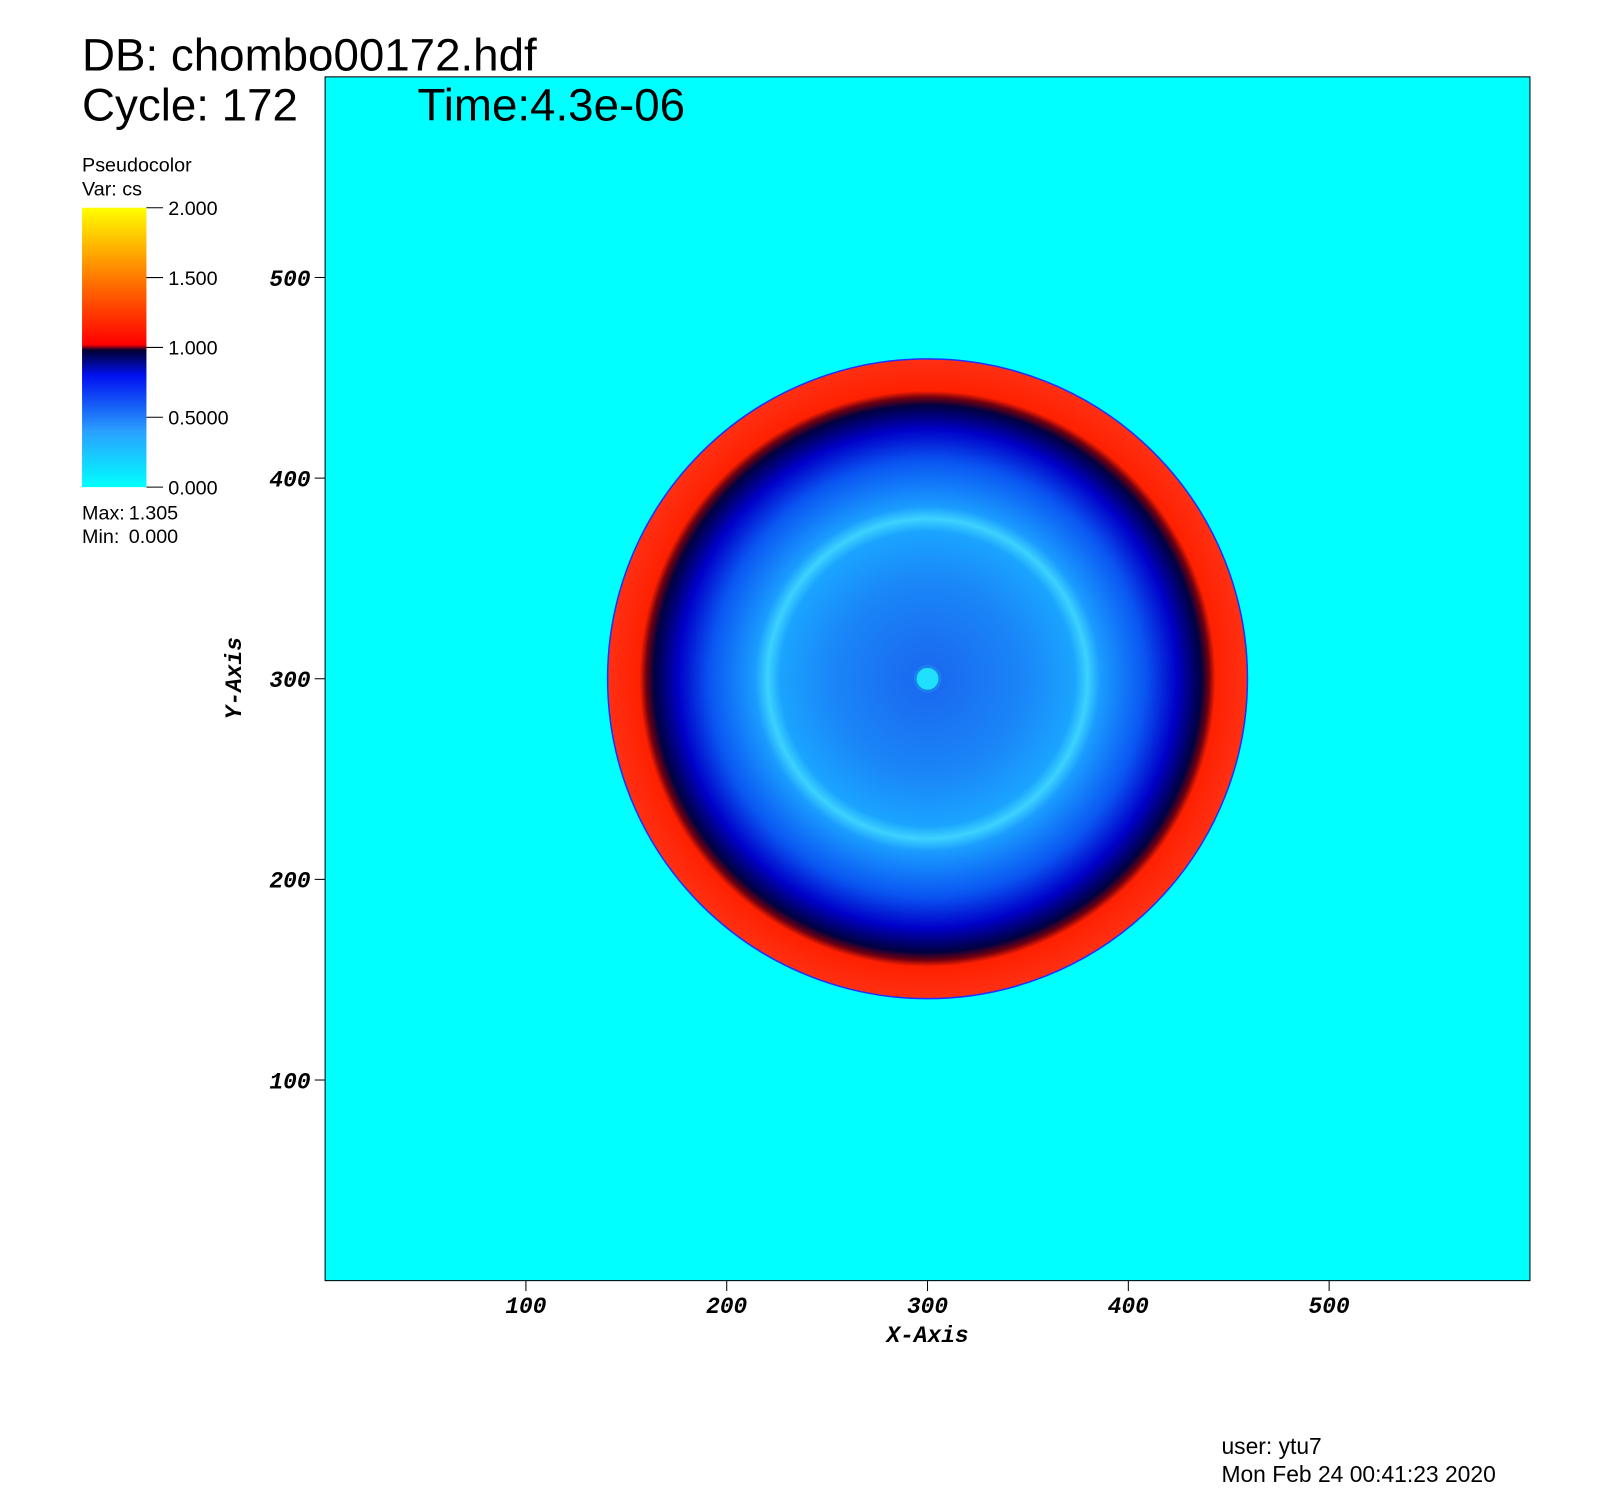 The height and width of the screenshot is (1492, 1612). I want to click on colorbar, so click(114, 347).